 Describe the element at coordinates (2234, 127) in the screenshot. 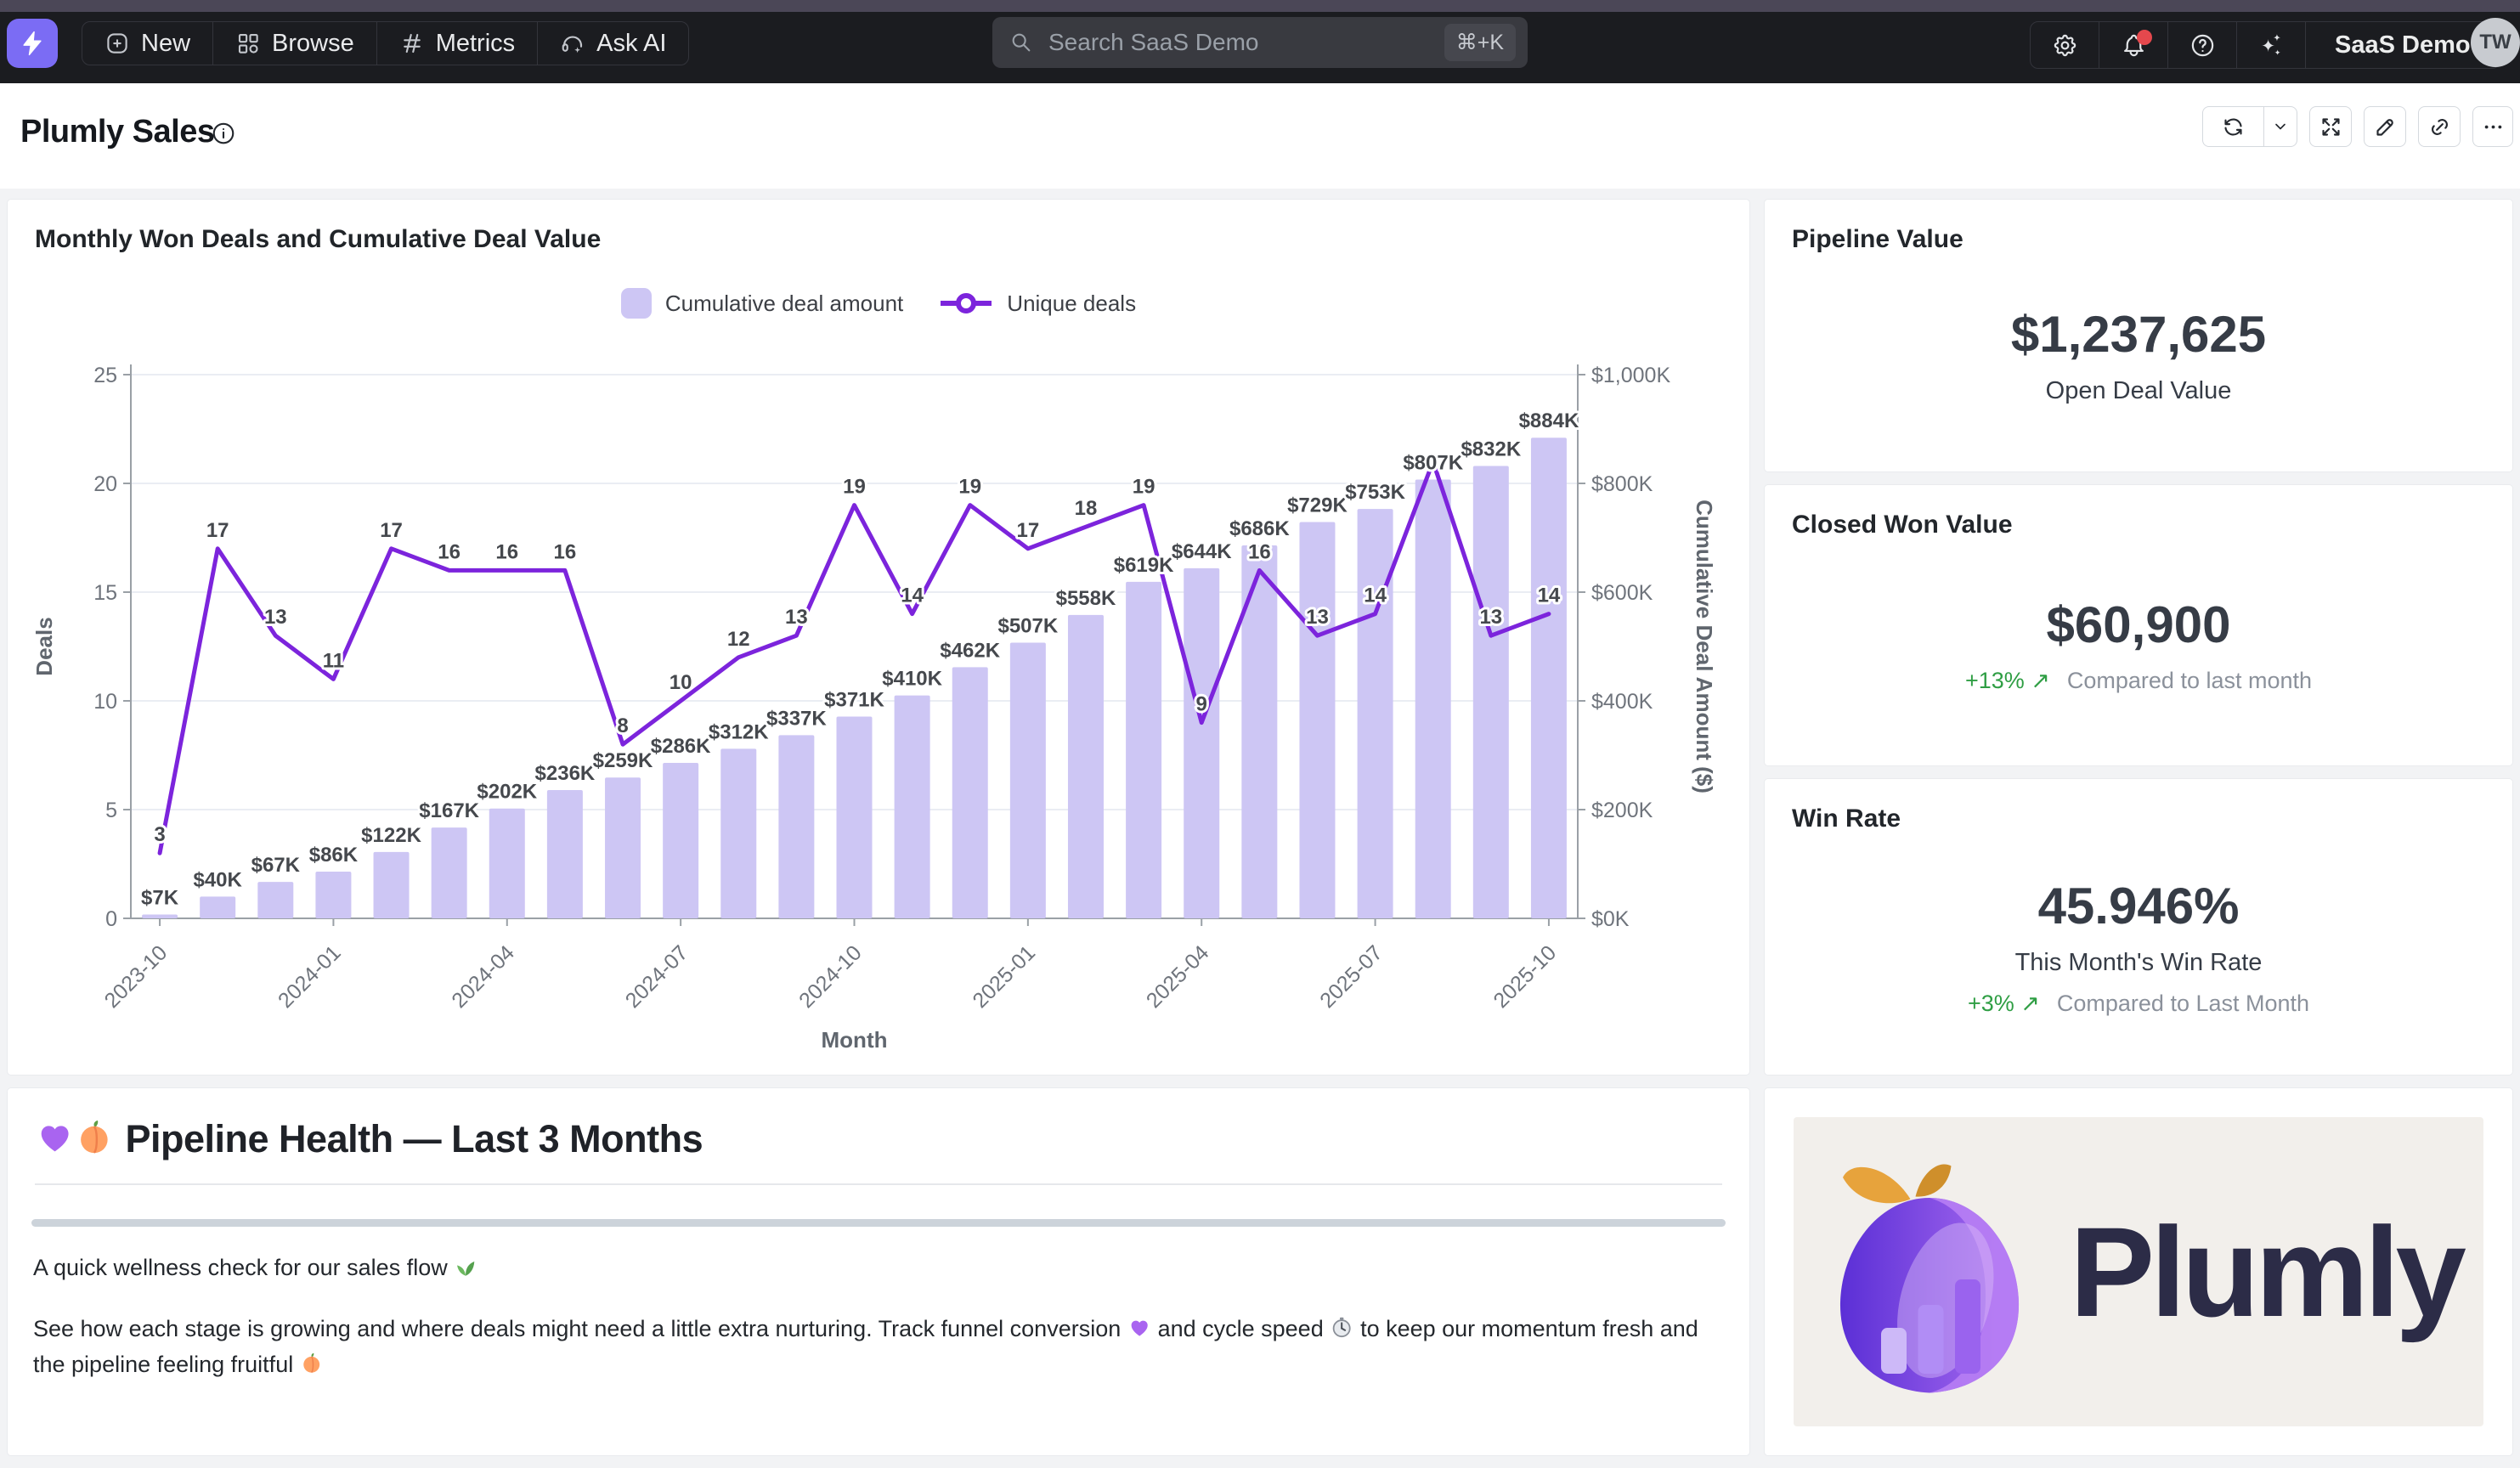

I see `refresh-button` at that location.